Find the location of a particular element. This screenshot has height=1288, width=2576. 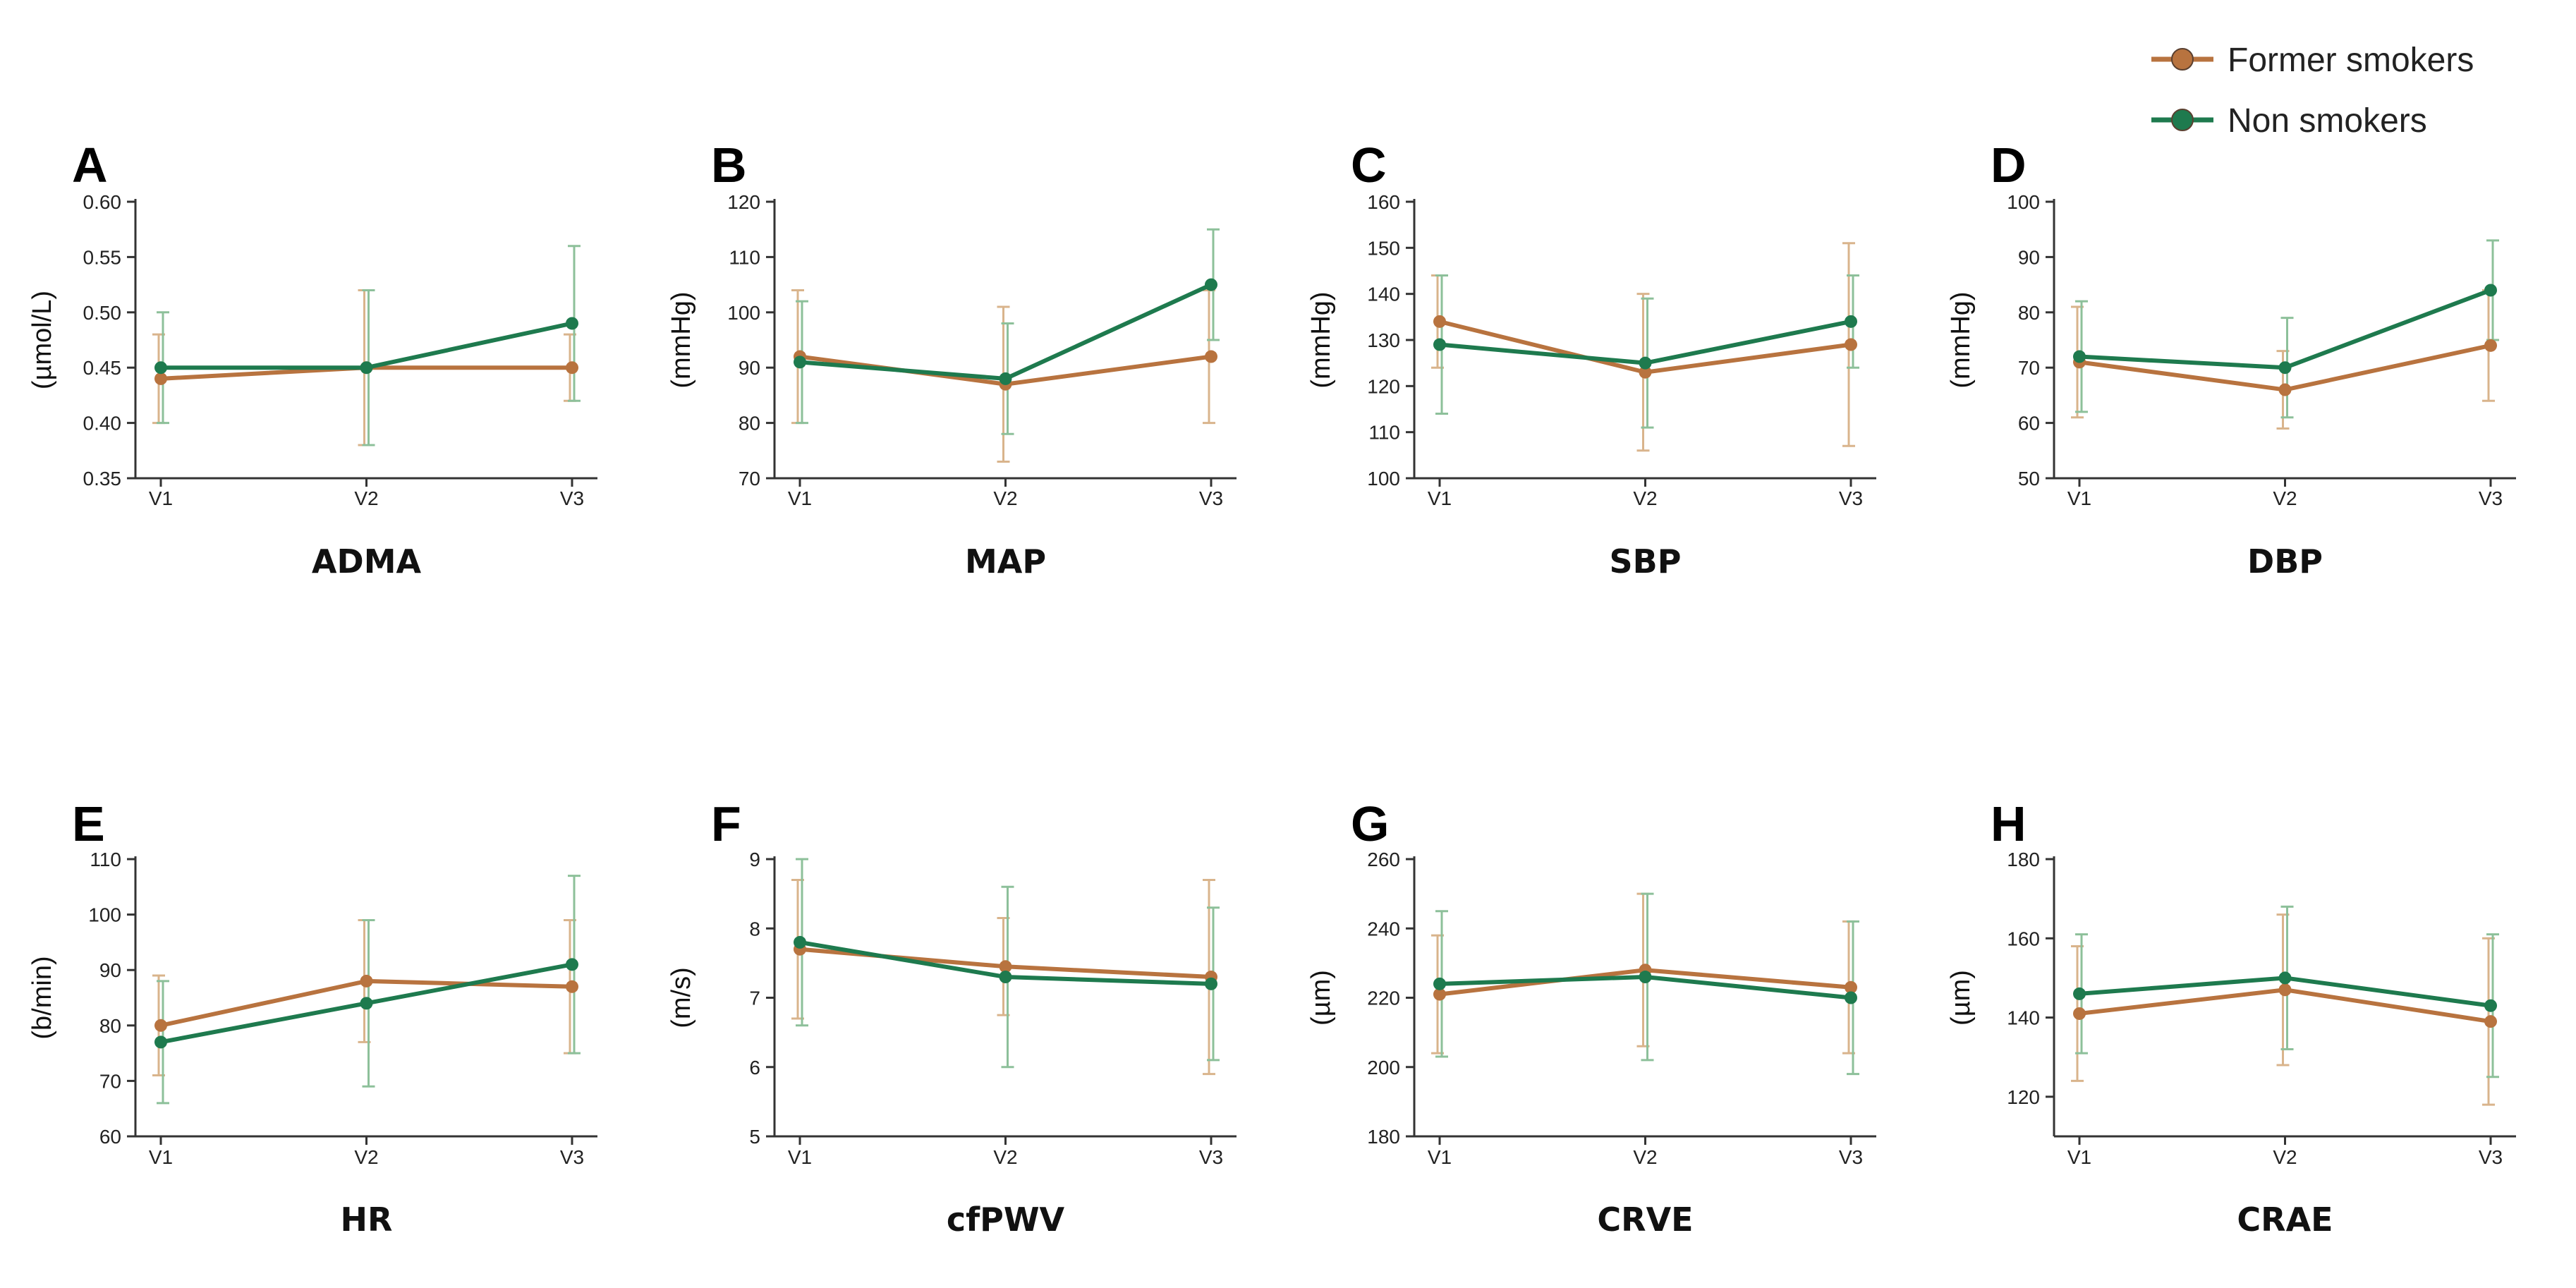

legend-label: Non smokers is located at coordinates (2327, 121).